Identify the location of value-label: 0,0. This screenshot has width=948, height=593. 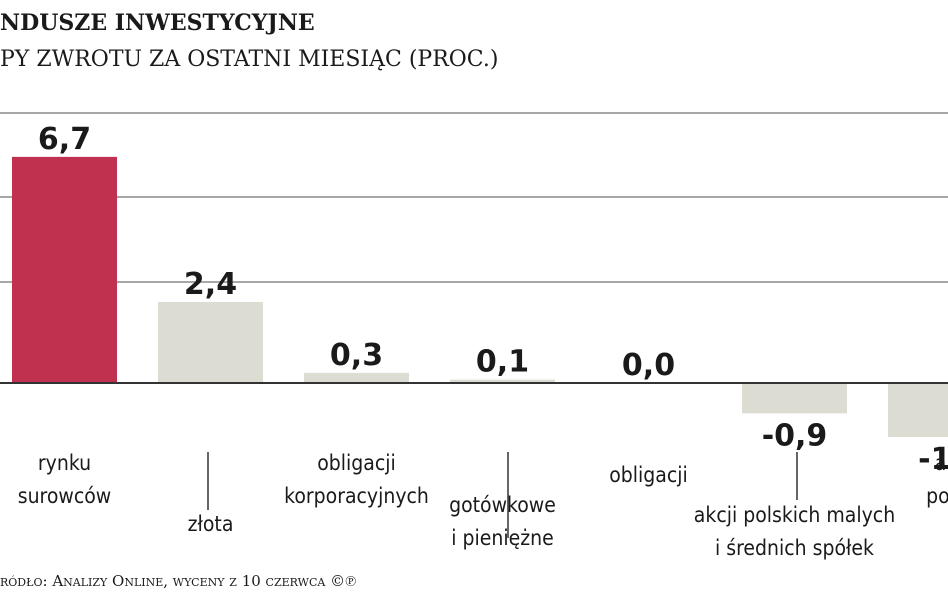
(648, 365).